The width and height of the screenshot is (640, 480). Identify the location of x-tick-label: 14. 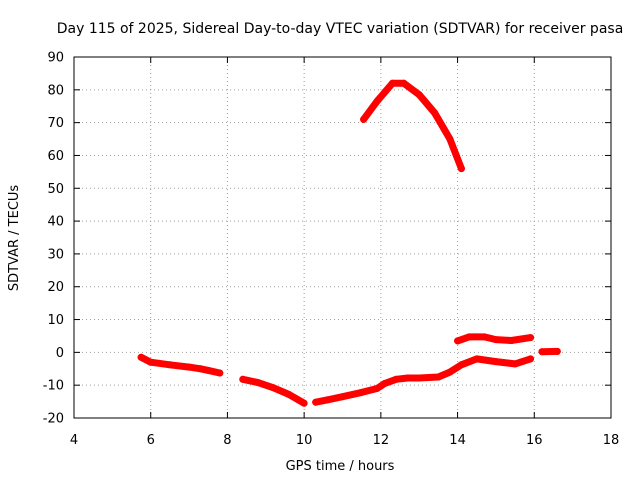
(457, 440).